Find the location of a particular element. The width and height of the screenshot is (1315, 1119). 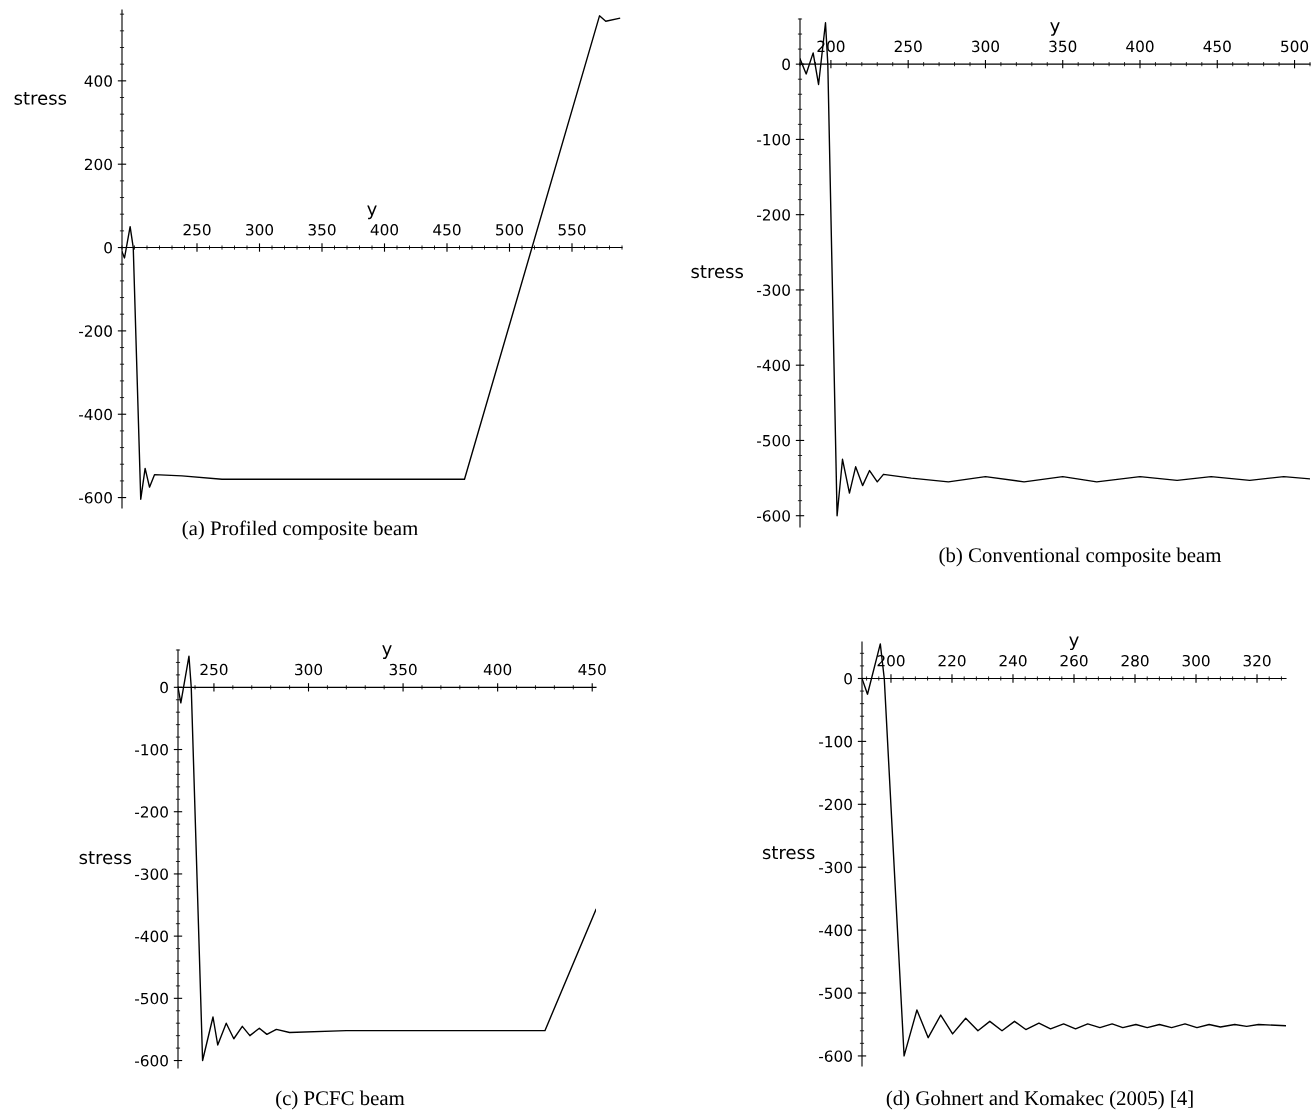

x-tick-label: 240 is located at coordinates (1013, 660).